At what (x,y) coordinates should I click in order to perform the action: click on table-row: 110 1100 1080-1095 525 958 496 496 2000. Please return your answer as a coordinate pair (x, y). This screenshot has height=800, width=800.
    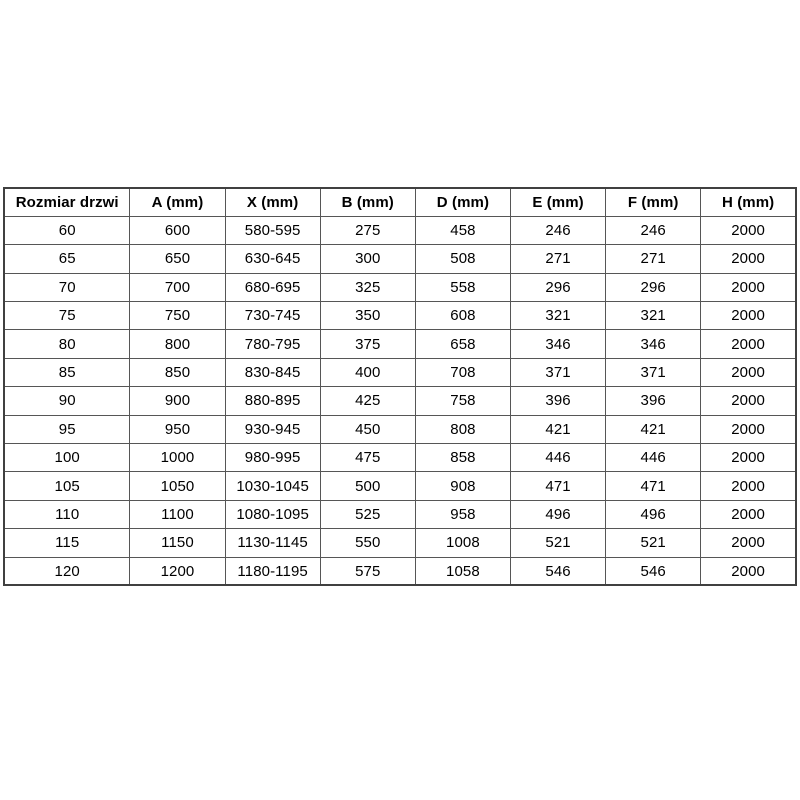
    Looking at the image, I should click on (400, 514).